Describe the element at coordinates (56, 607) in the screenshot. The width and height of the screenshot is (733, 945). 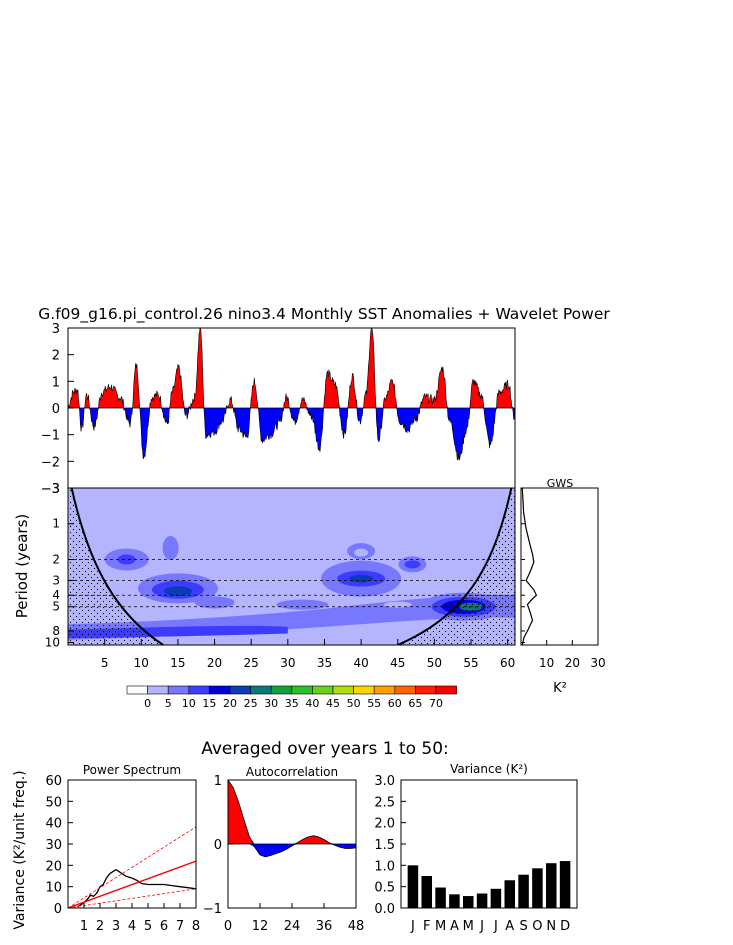
I see `ytick-label: 5` at that location.